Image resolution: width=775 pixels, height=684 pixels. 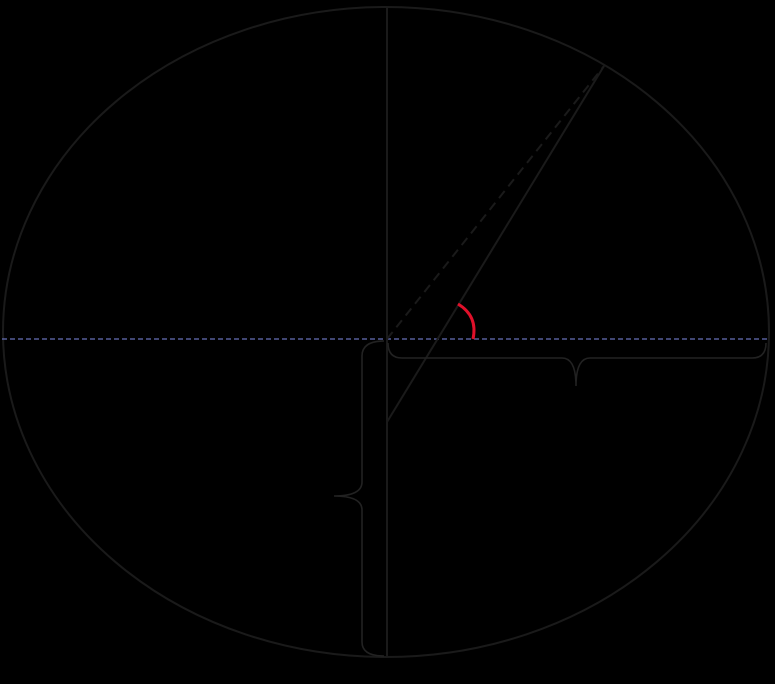 I want to click on geocentric-radius-line, so click(x=495, y=202).